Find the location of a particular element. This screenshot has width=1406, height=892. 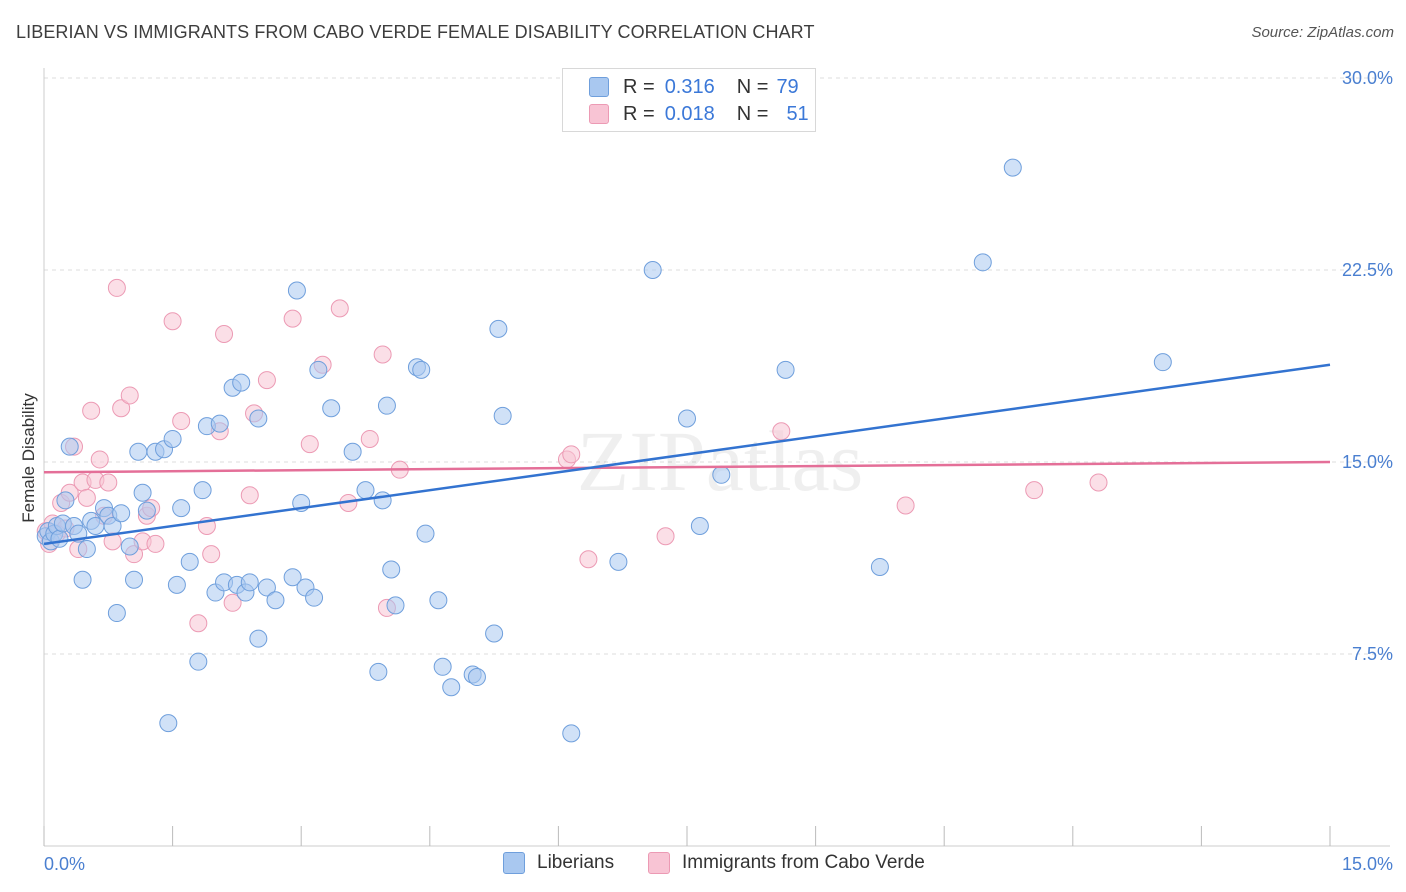

x-tick-label: 0.0% is located at coordinates (64, 864).